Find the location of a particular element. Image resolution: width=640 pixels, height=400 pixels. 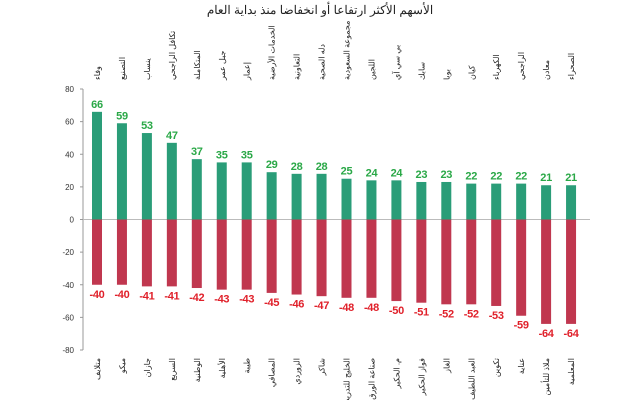

gainer-category-label: المتكاملة is located at coordinates (197, 65).